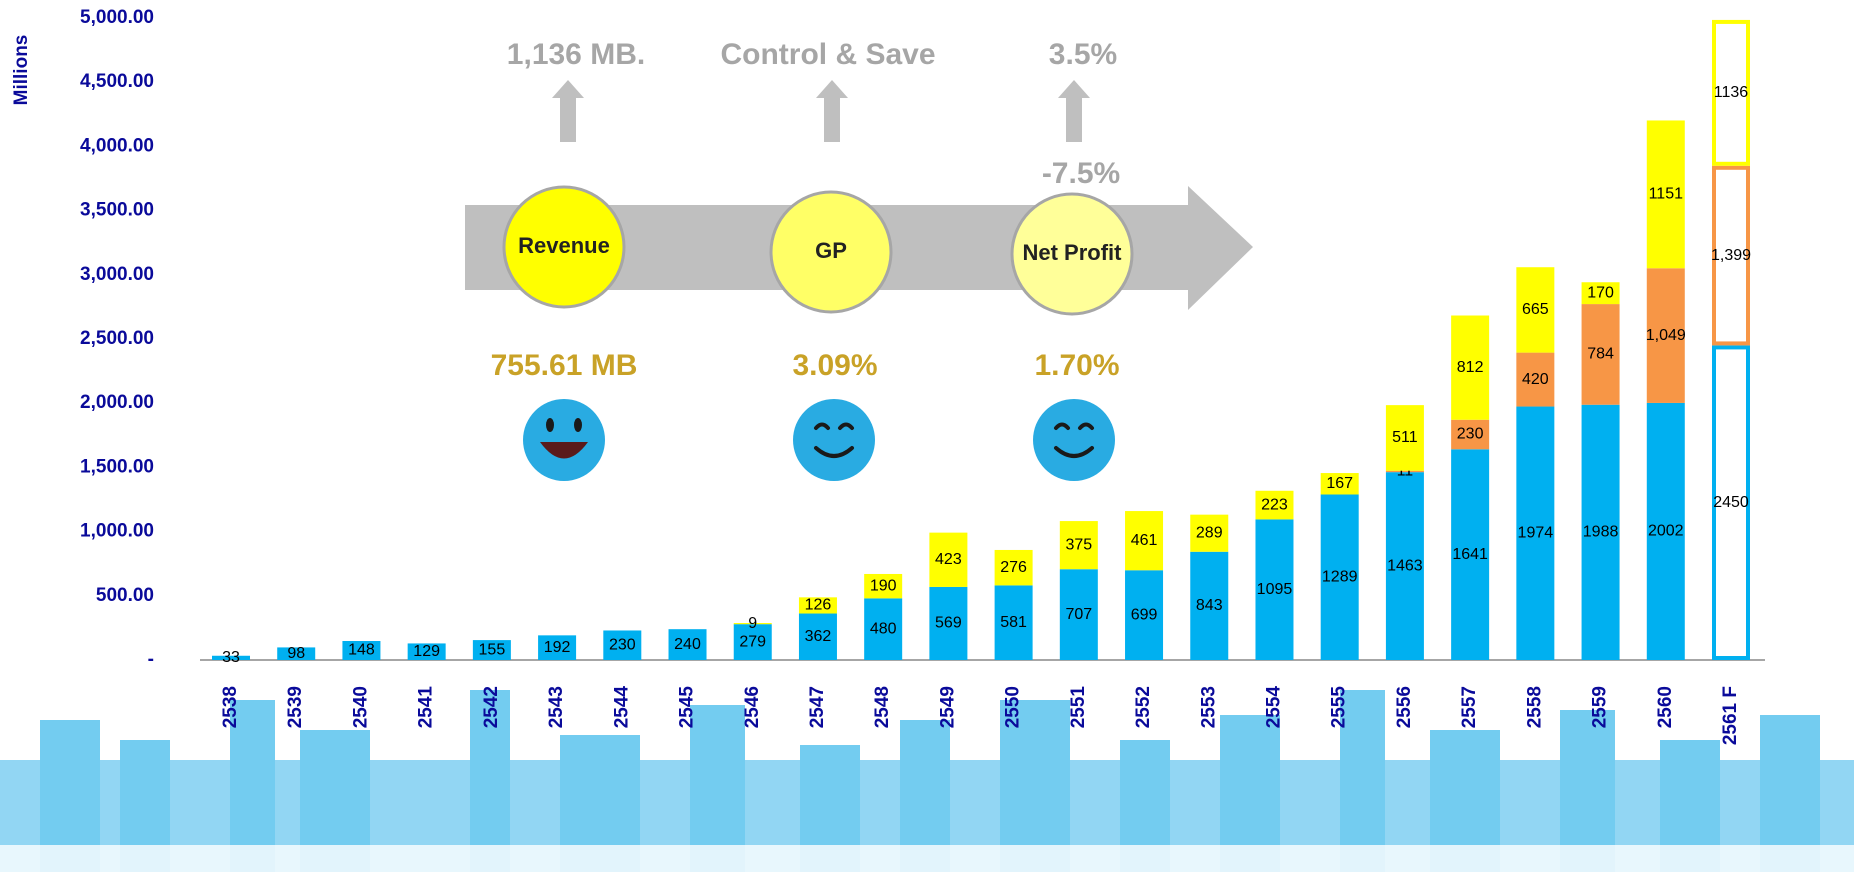 The image size is (1854, 872). Describe the element at coordinates (882, 707) in the screenshot. I see `x-tick-label: 2548` at that location.